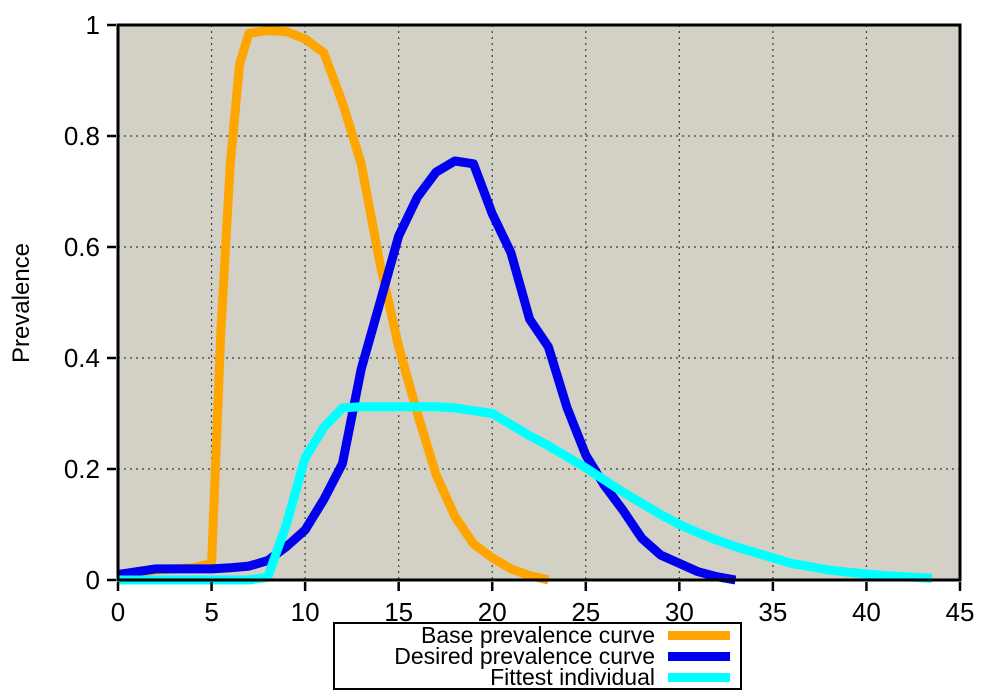 The width and height of the screenshot is (1000, 700). What do you see at coordinates (82, 247) in the screenshot?
I see `y-tick-label: 0.6` at bounding box center [82, 247].